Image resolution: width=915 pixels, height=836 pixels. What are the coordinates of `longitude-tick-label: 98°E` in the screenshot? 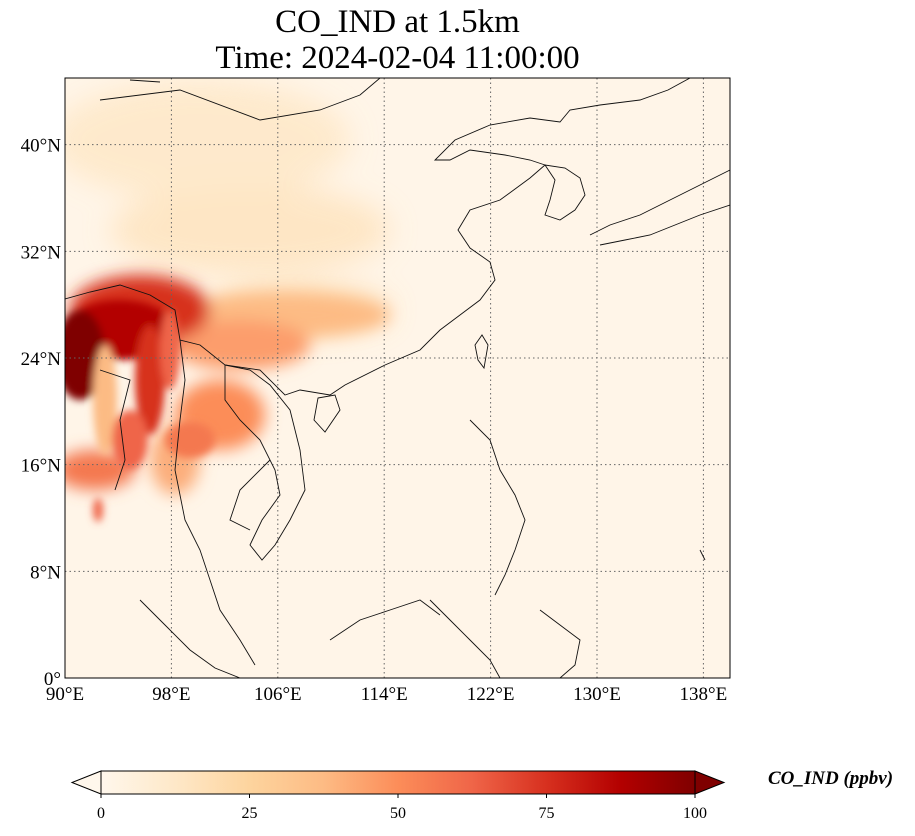 It's located at (171, 694).